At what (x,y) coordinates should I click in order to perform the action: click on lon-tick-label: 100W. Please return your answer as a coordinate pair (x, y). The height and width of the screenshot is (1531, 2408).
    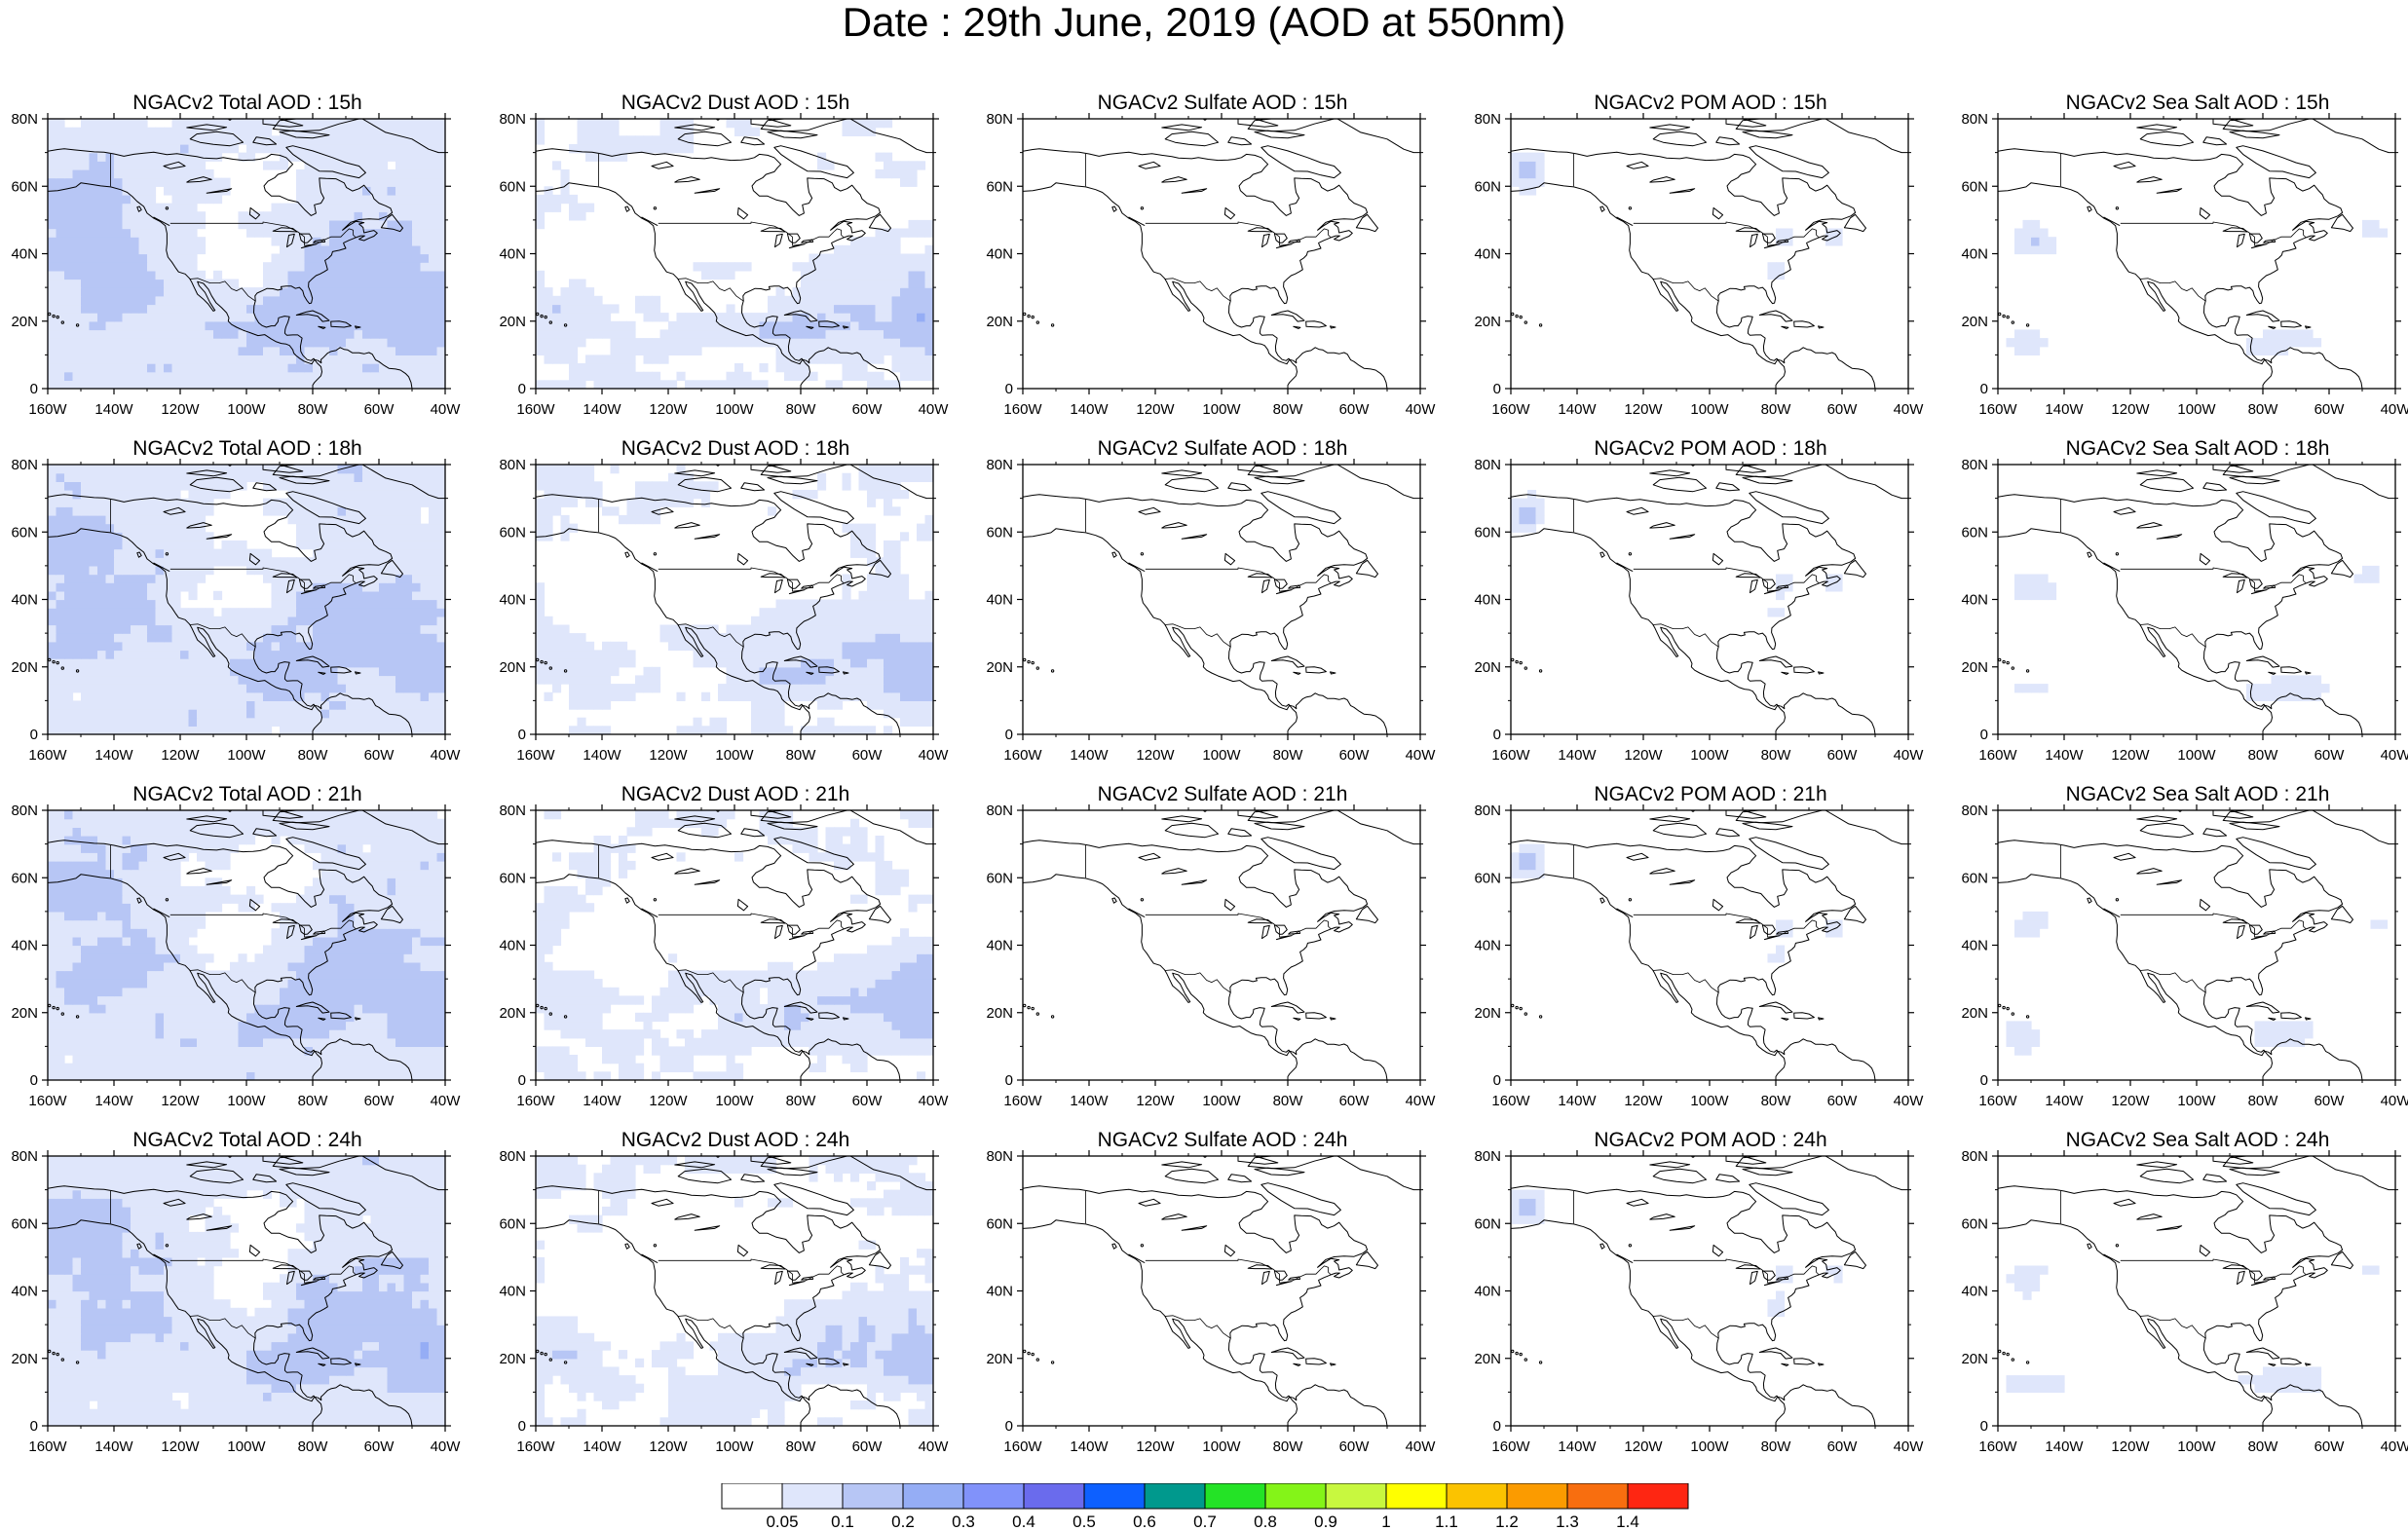
    Looking at the image, I should click on (734, 1447).